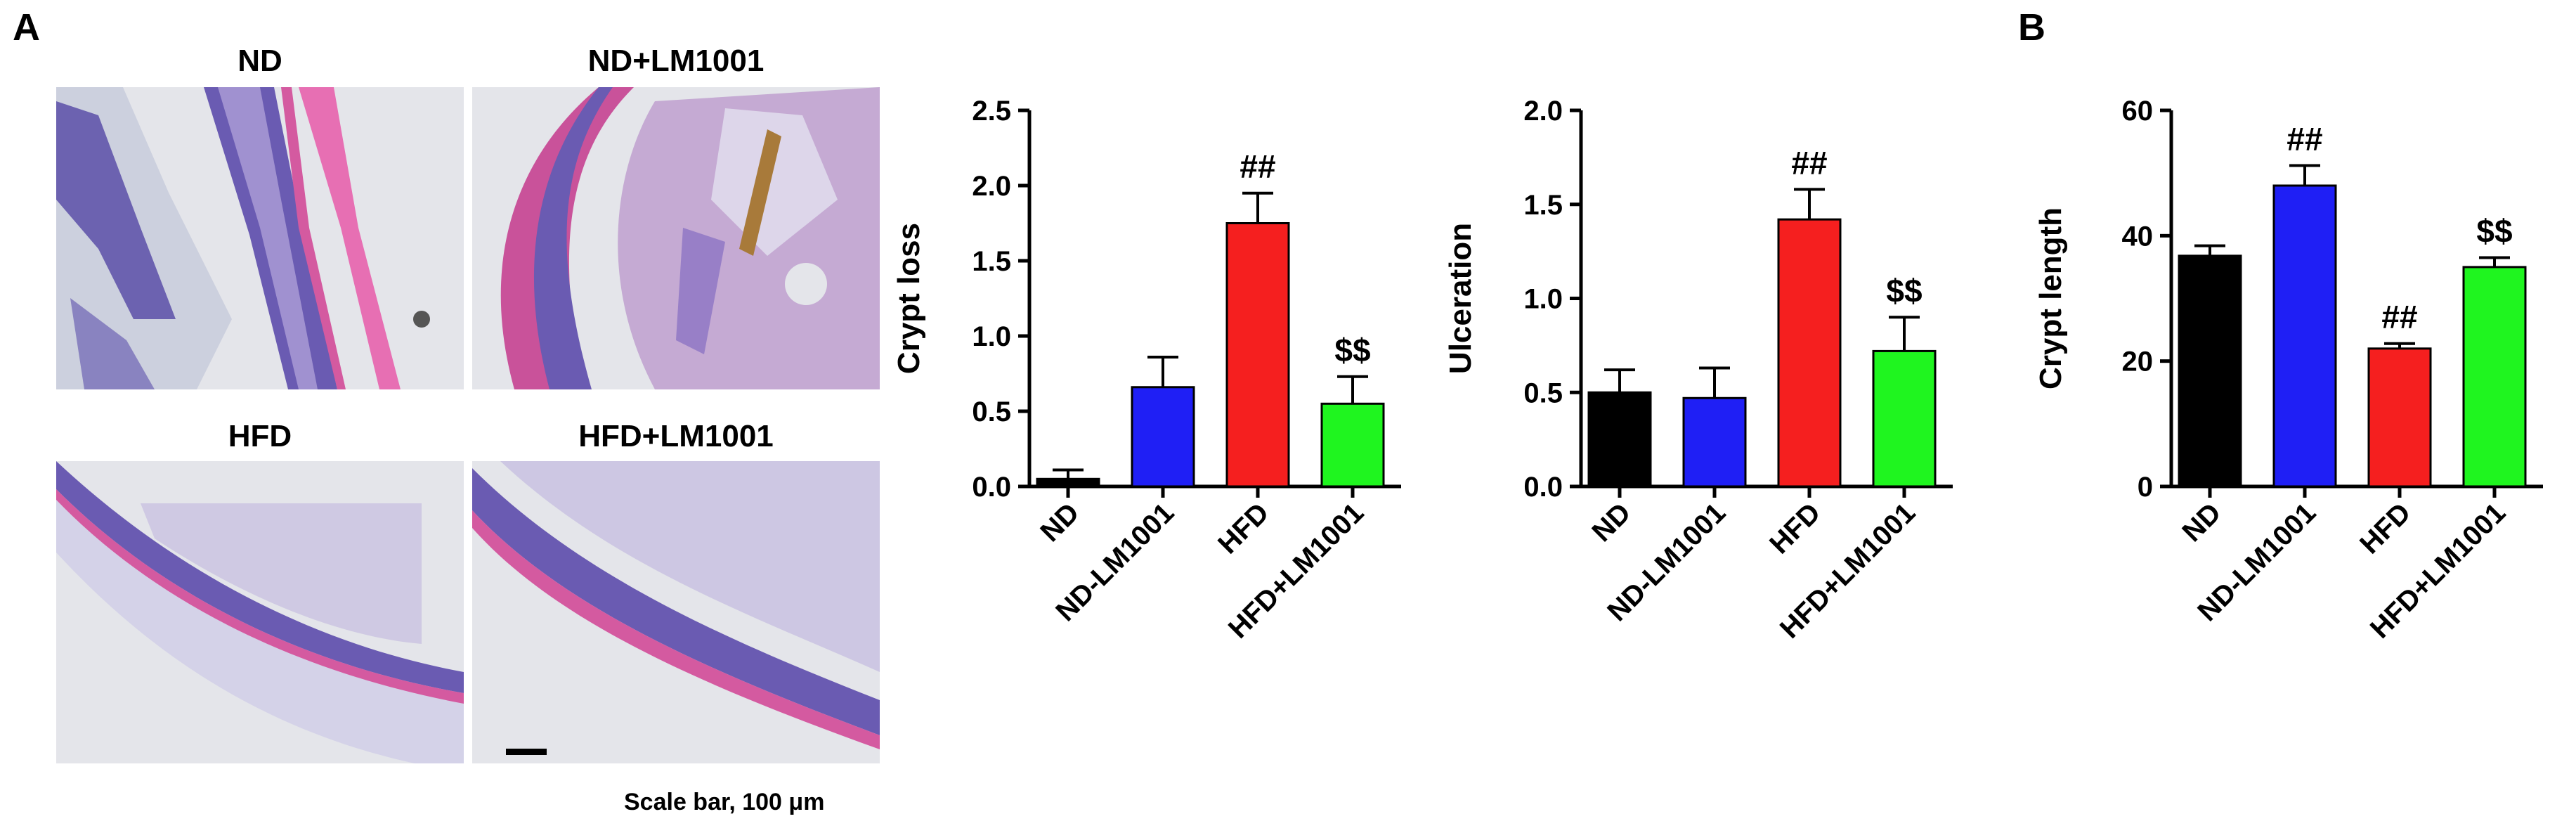 The image size is (2576, 833). Describe the element at coordinates (676, 436) in the screenshot. I see `micrograph-label-hfd-lm1001: HFD+LM1001` at that location.